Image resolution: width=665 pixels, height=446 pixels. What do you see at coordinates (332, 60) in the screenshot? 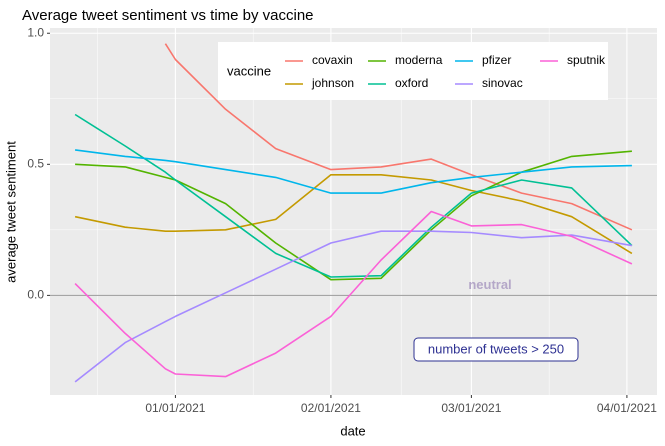
I see `legend-label: covaxin` at bounding box center [332, 60].